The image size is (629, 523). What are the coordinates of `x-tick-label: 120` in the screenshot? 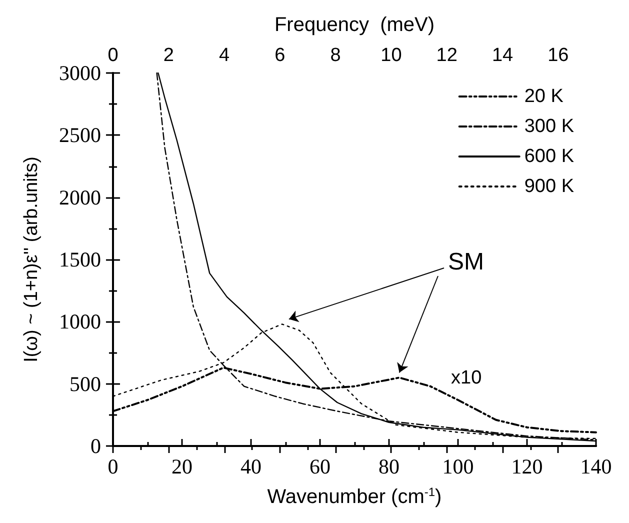 It's located at (527, 466).